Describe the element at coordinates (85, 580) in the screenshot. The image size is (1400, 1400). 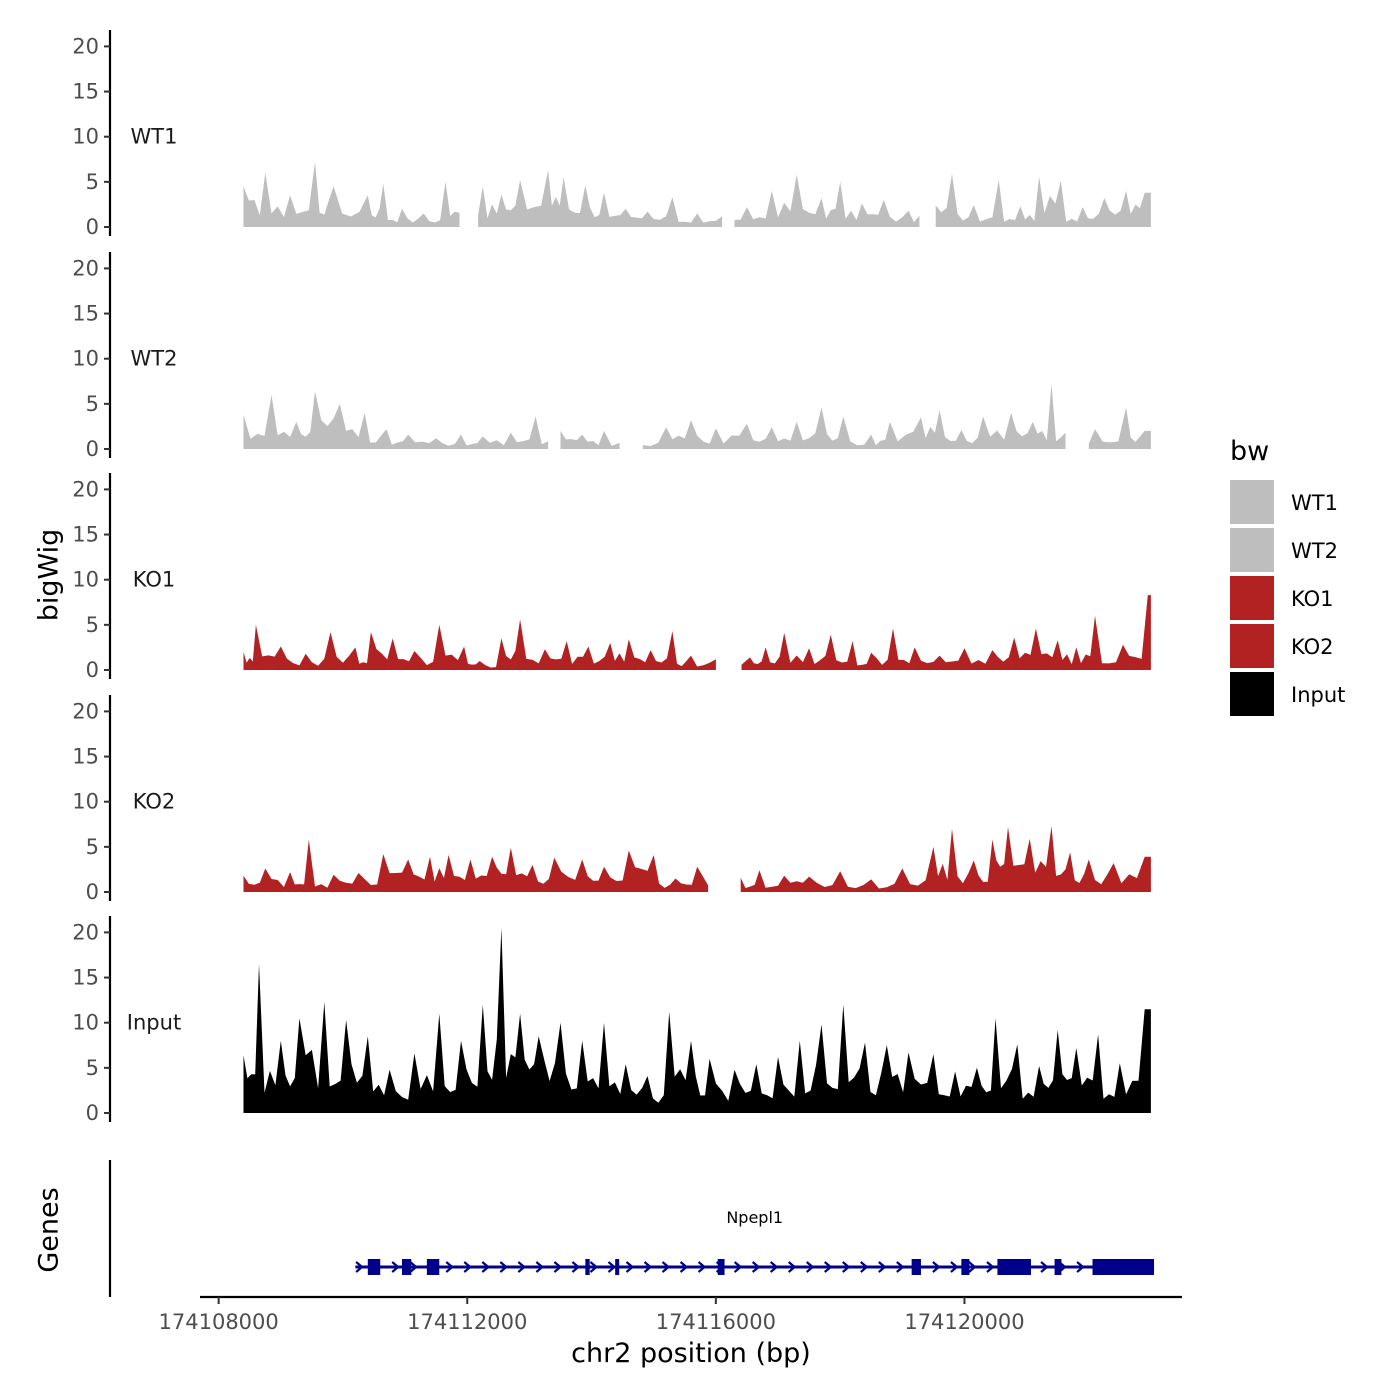
I see `y-tick-label-ko1-10: 10` at that location.